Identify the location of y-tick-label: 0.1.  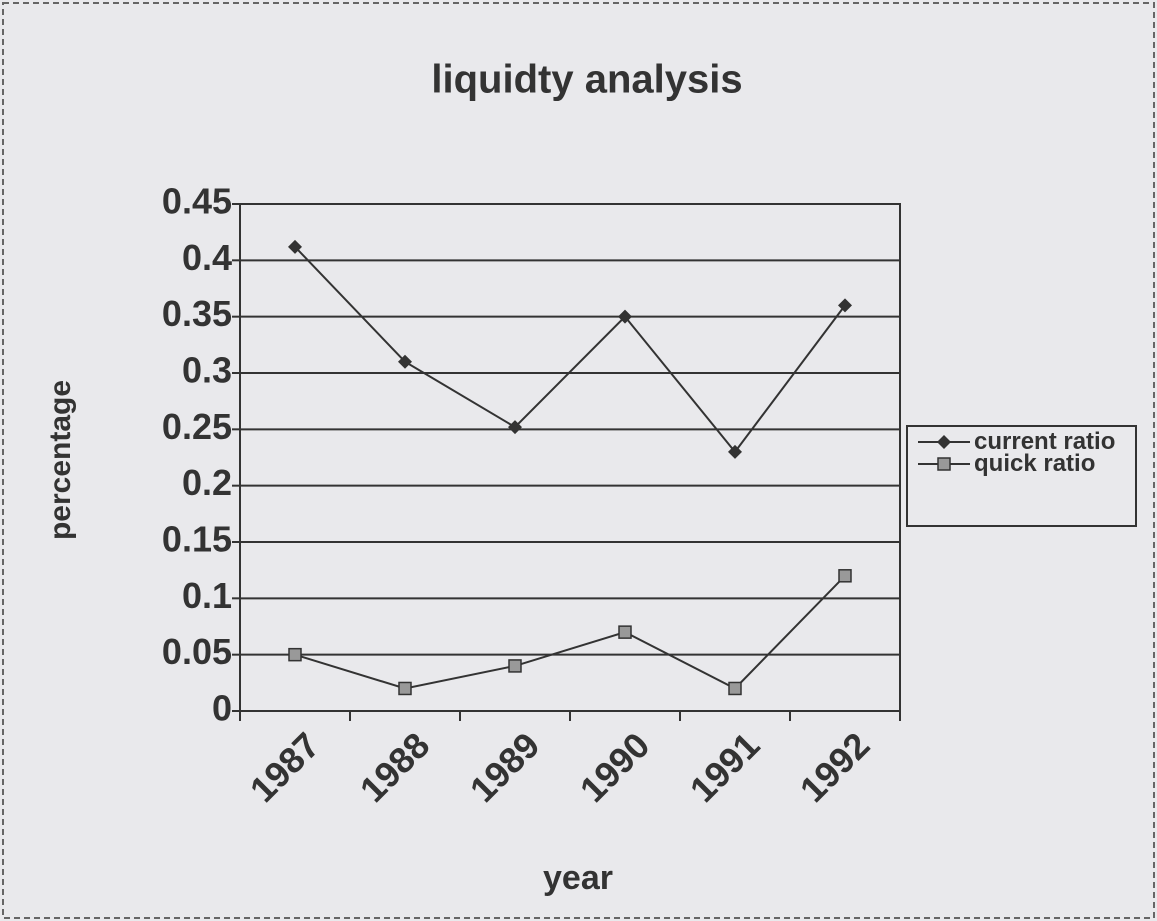
(207, 595).